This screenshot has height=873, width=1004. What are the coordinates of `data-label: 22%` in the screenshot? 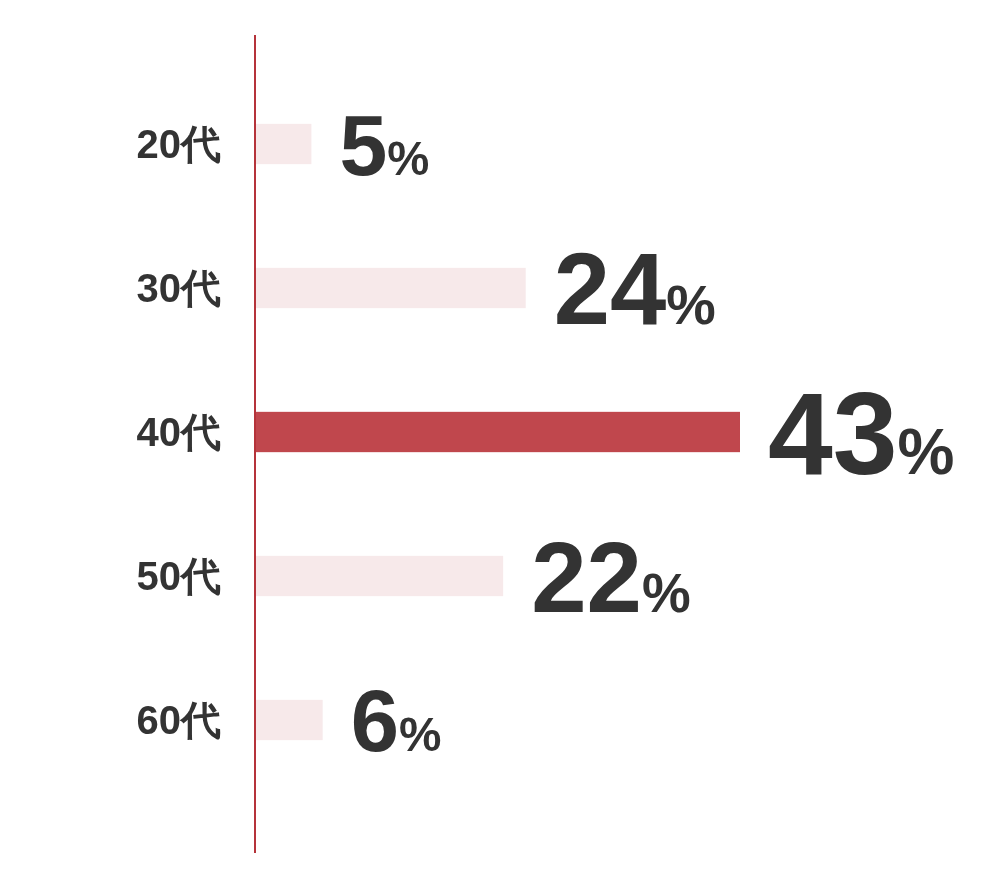 It's located at (611, 577).